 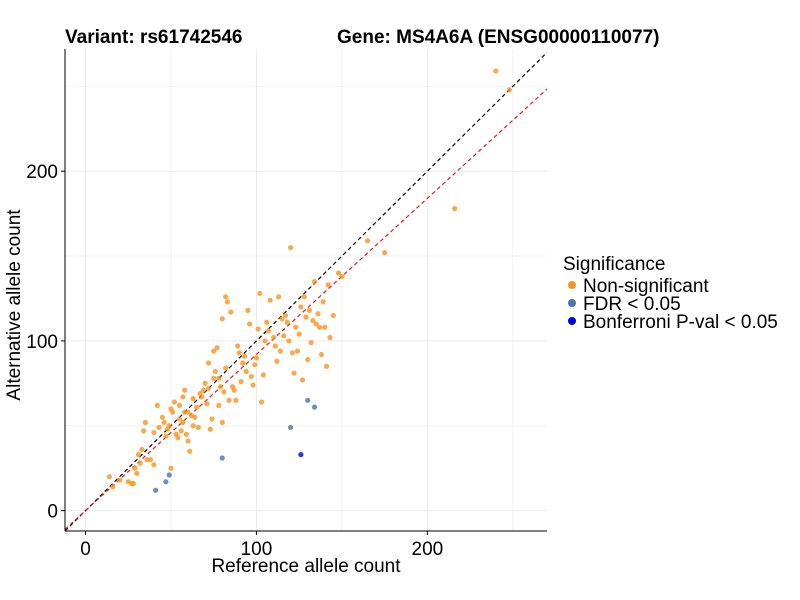 What do you see at coordinates (646, 286) in the screenshot?
I see `legend-label: Non-significant` at bounding box center [646, 286].